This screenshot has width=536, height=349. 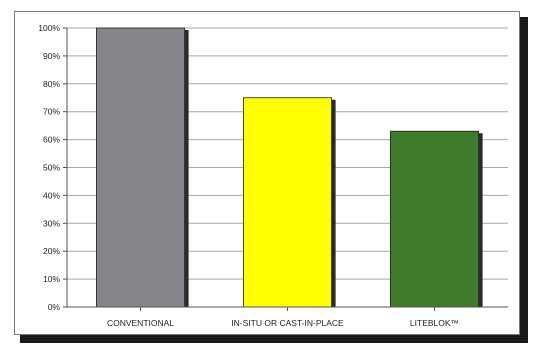 What do you see at coordinates (51, 195) in the screenshot?
I see `y-tick-label: 40%` at bounding box center [51, 195].